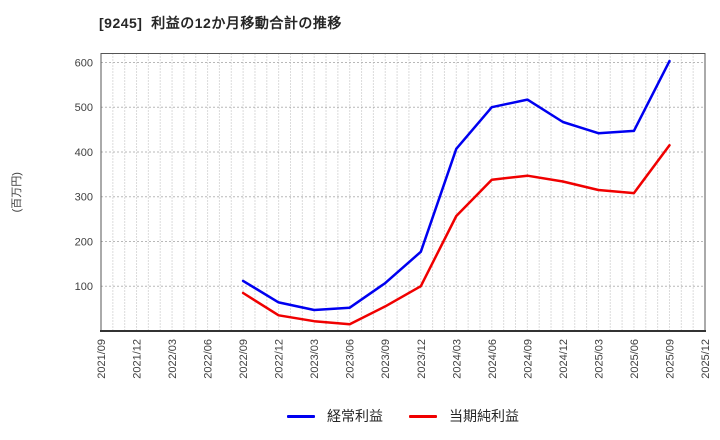 This screenshot has width=720, height=440. I want to click on y-tick-label: 300, so click(84, 198).